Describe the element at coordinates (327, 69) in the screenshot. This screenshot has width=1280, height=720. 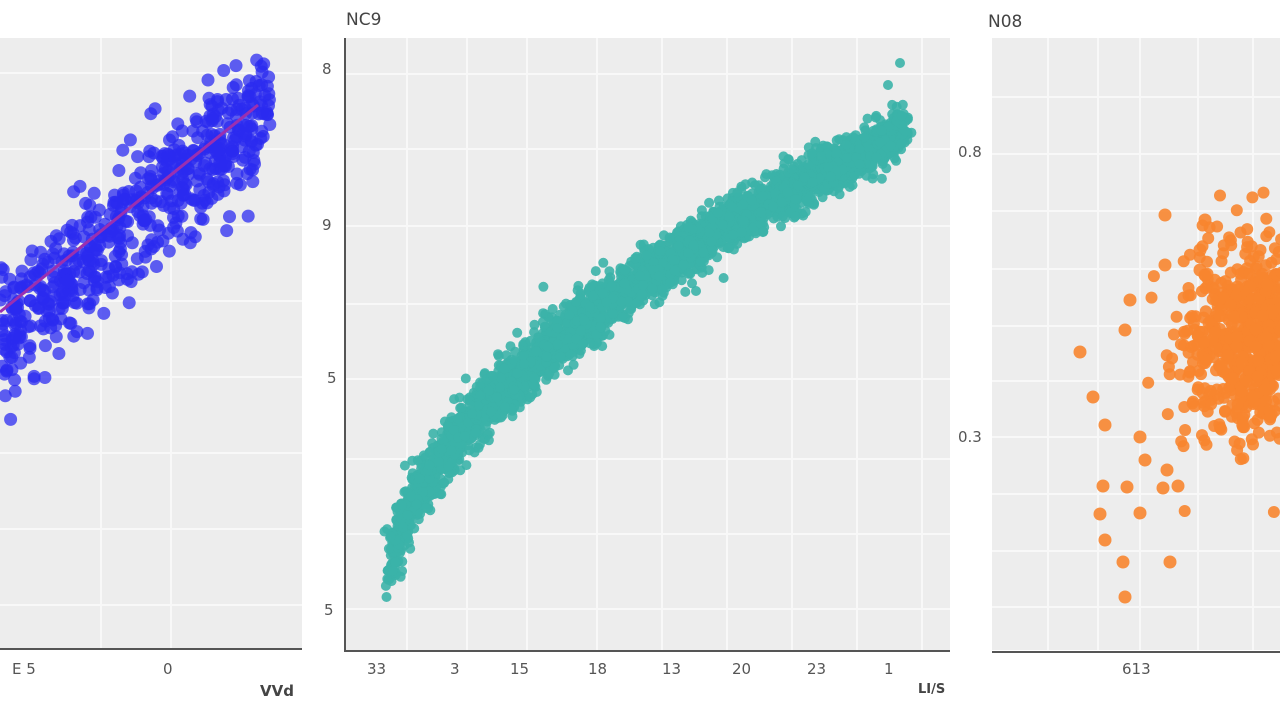
I see `center-y-tick-0: 8` at that location.